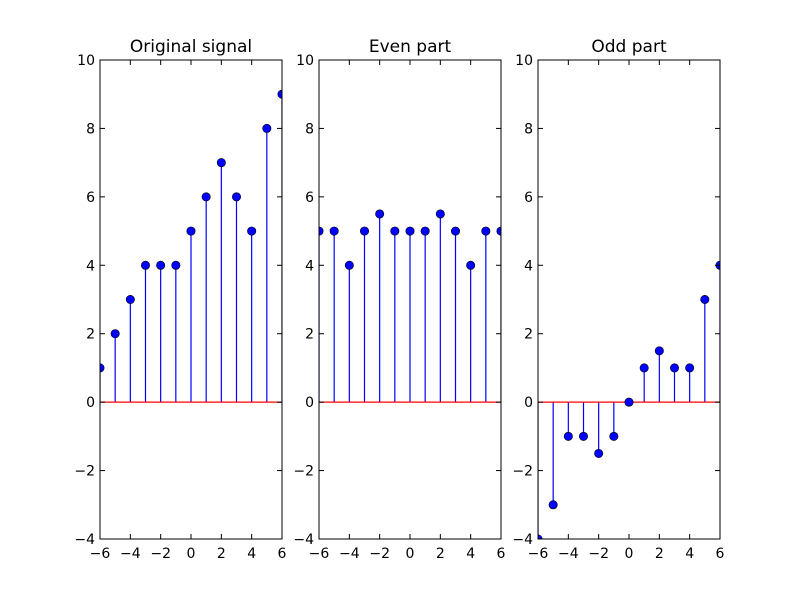  Describe the element at coordinates (191, 47) in the screenshot. I see `subplot-title: Original signal` at that location.